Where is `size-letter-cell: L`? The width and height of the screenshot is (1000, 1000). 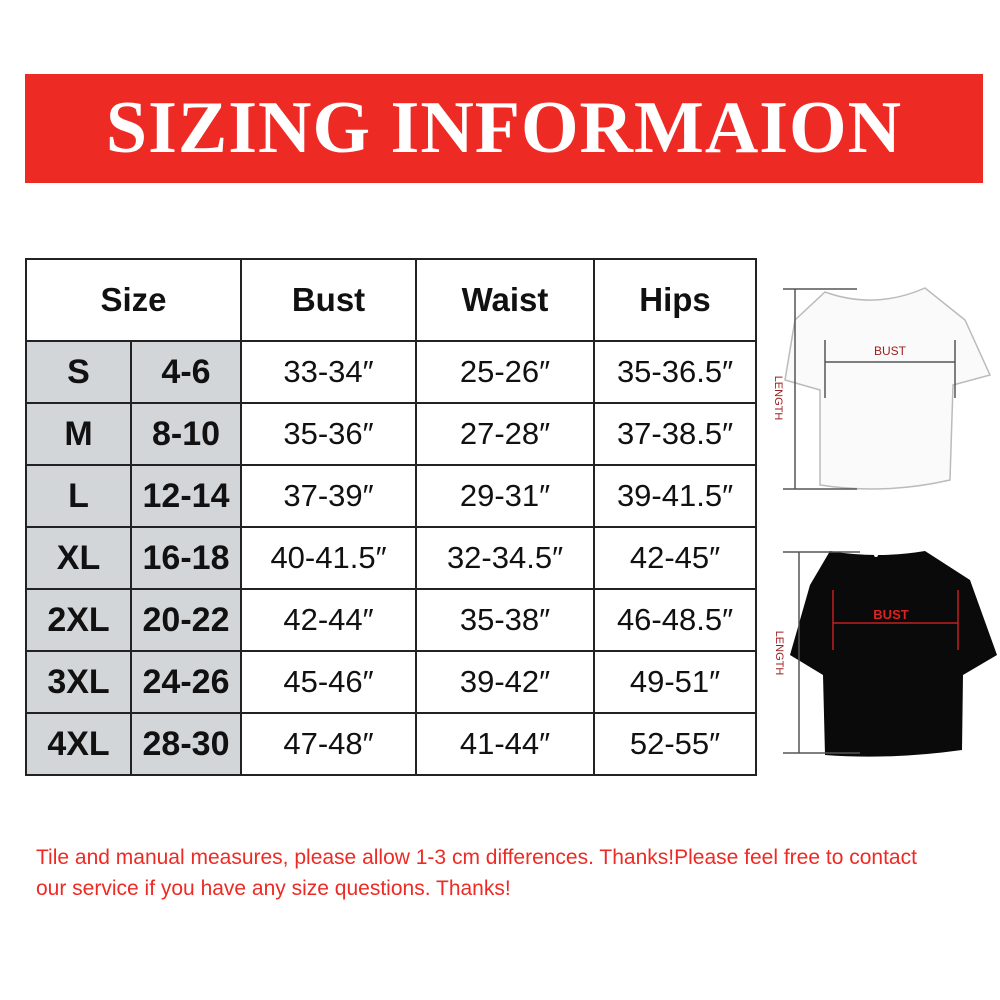
size-letter-cell: L is located at coordinates (78, 496).